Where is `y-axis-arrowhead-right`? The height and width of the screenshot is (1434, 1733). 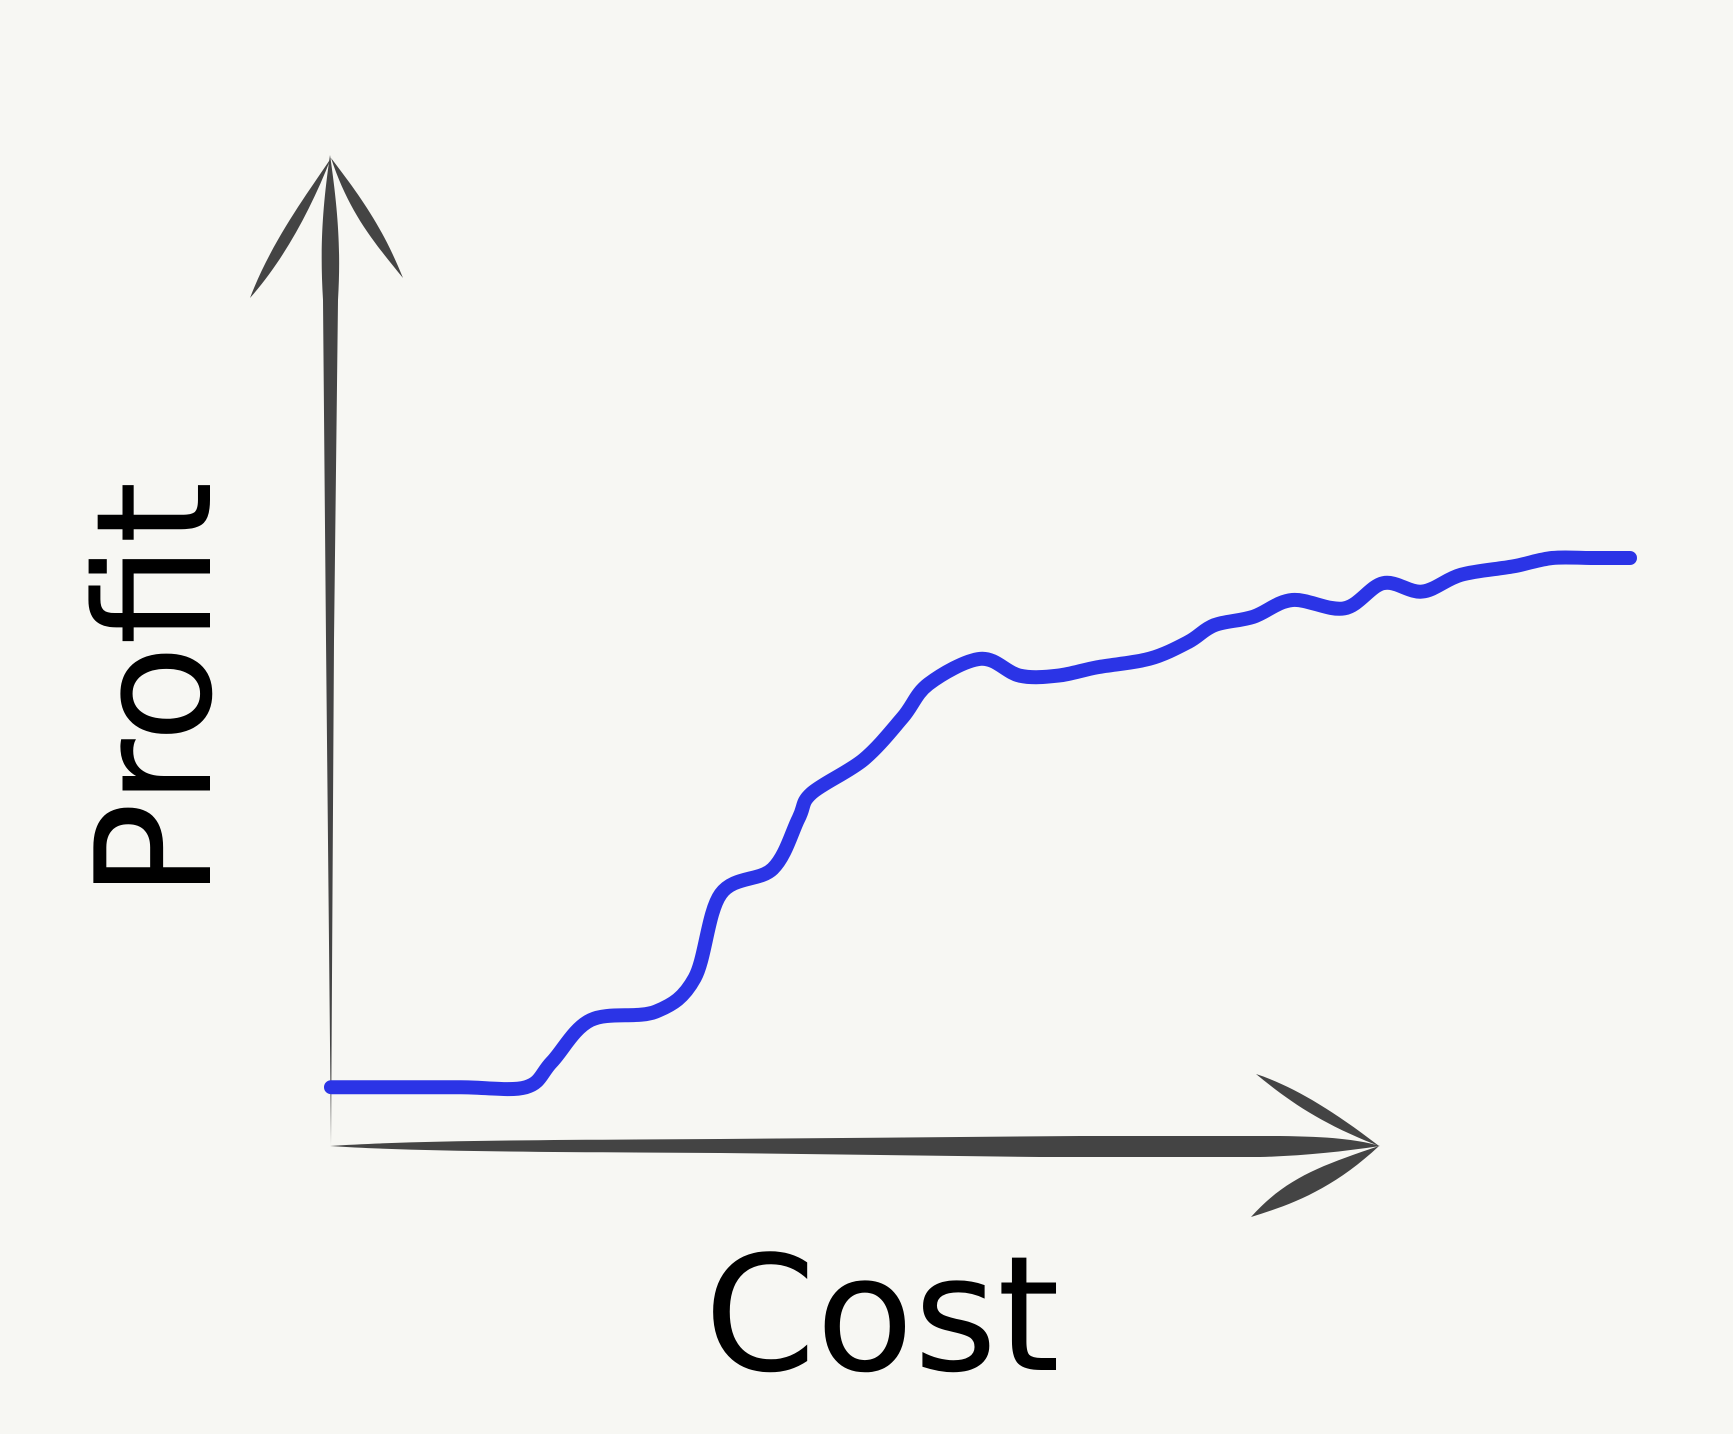 y-axis-arrowhead-right is located at coordinates (367, 218).